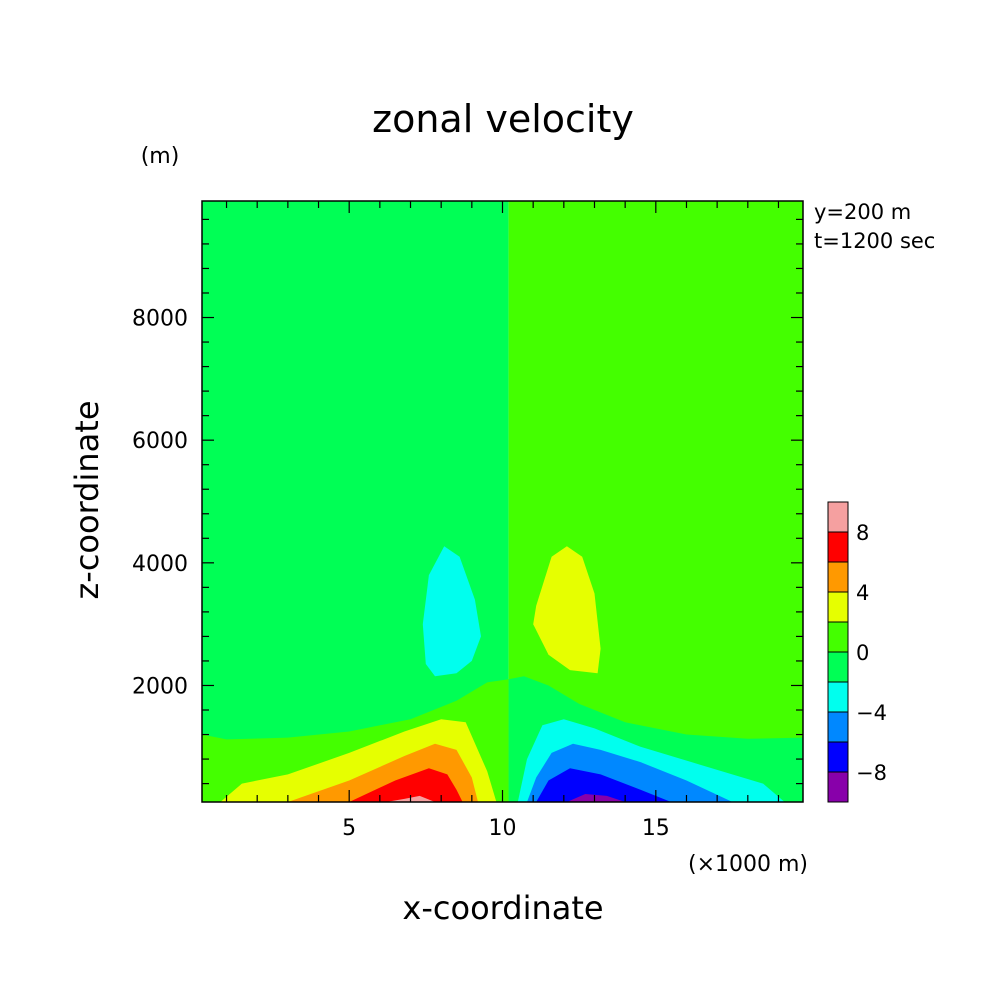  Describe the element at coordinates (656, 828) in the screenshot. I see `x-tick-label: 15` at that location.